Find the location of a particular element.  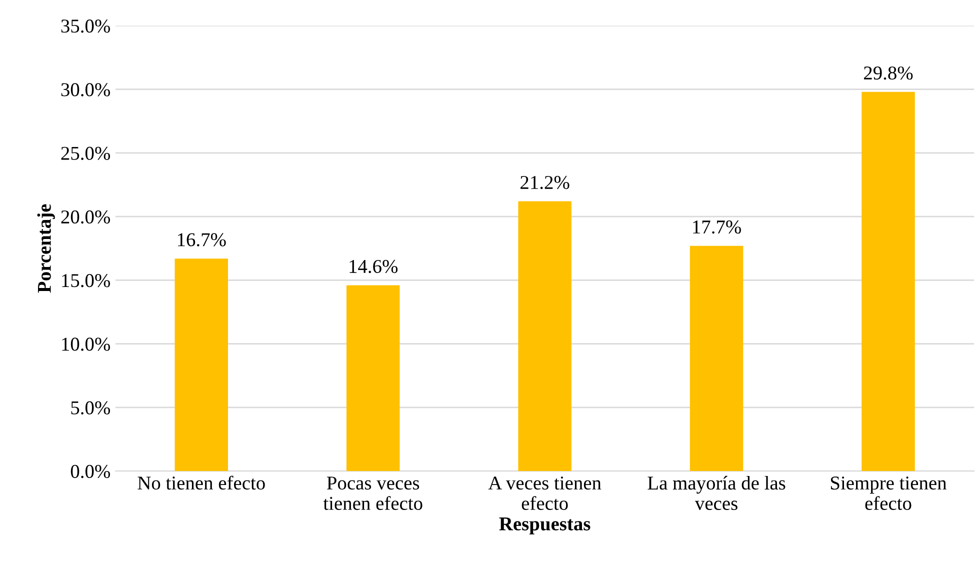

data-label: 14.6% is located at coordinates (374, 267).